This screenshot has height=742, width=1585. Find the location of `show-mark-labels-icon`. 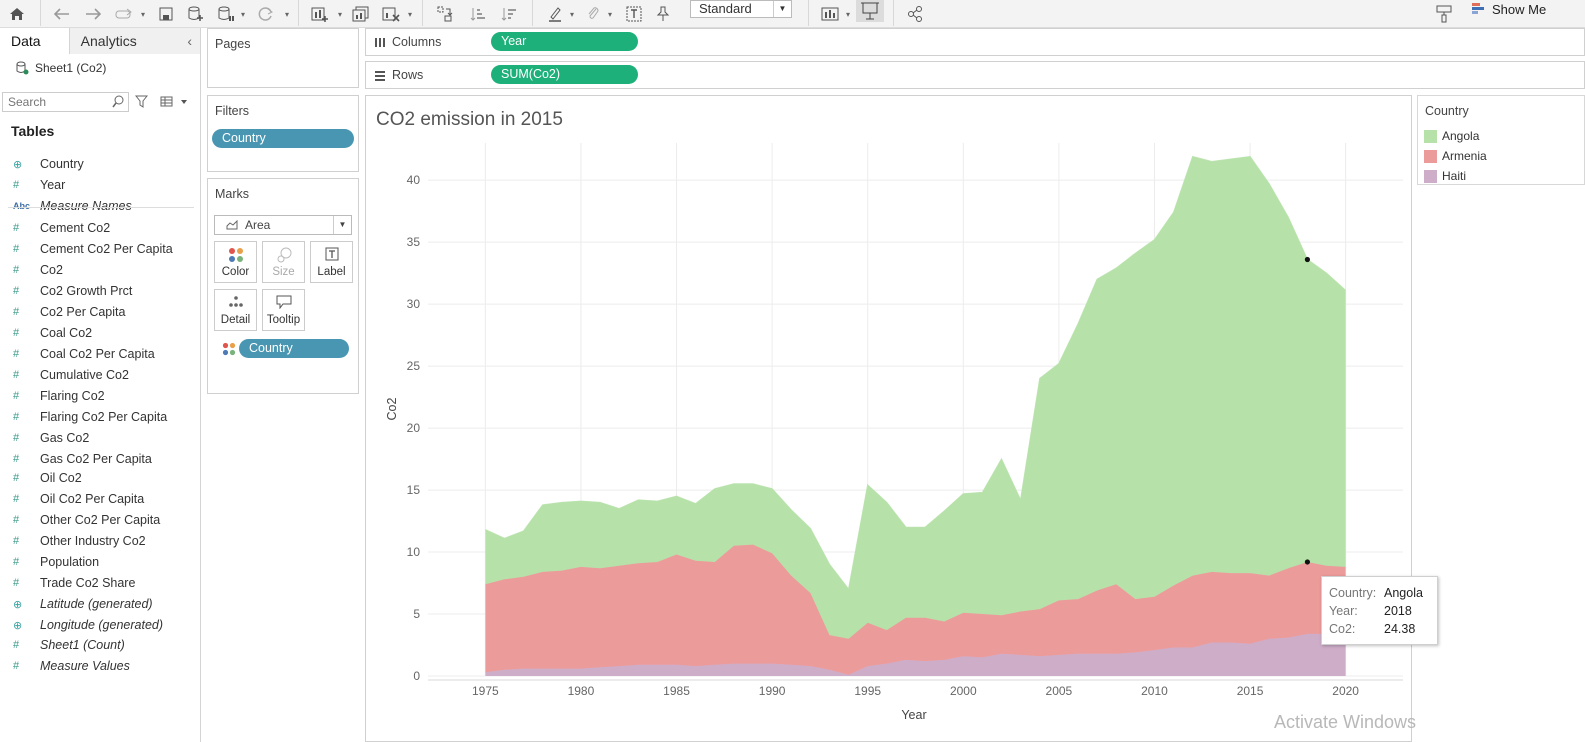

show-mark-labels-icon is located at coordinates (634, 14).